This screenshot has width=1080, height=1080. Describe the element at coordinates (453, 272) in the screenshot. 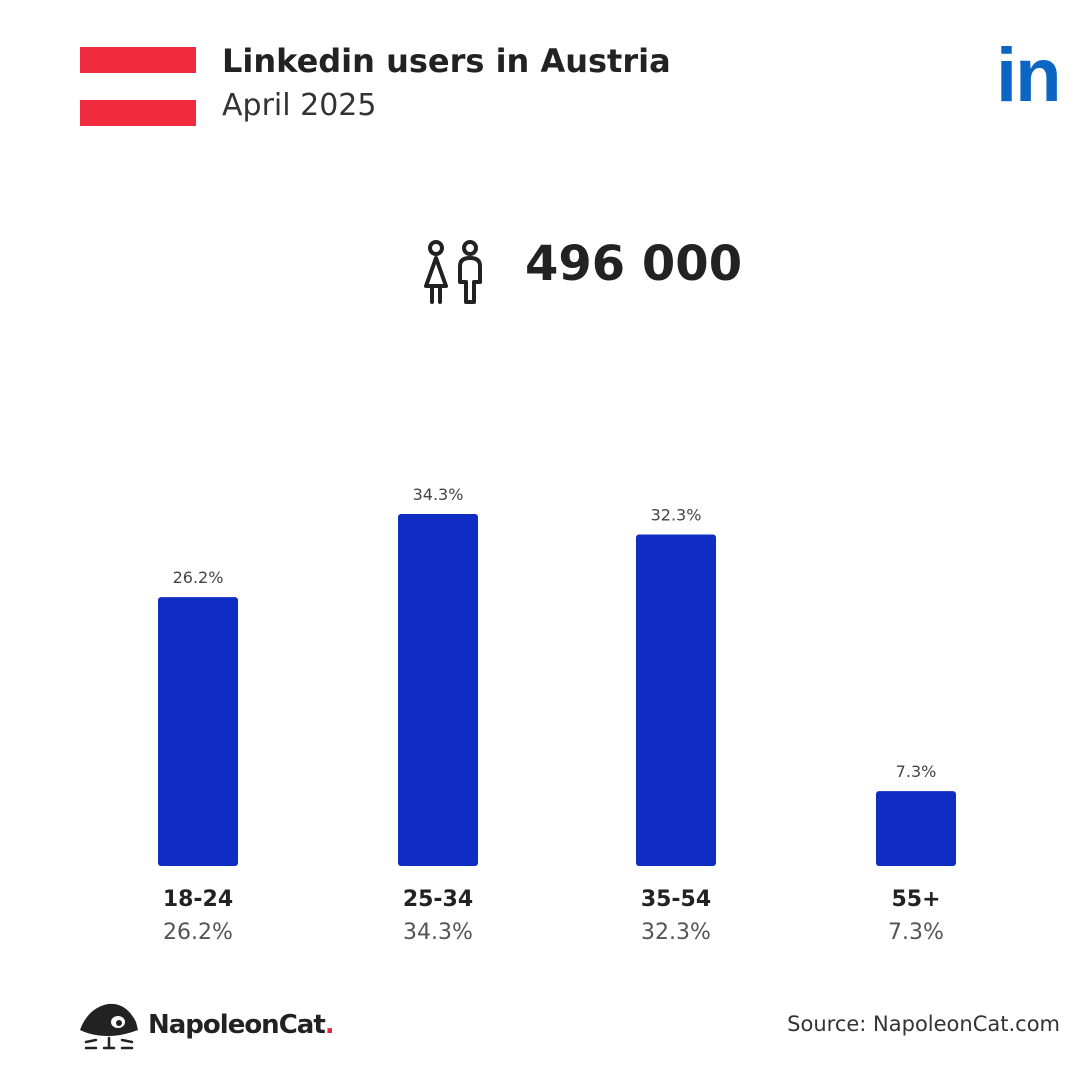

I see `users-icon` at that location.